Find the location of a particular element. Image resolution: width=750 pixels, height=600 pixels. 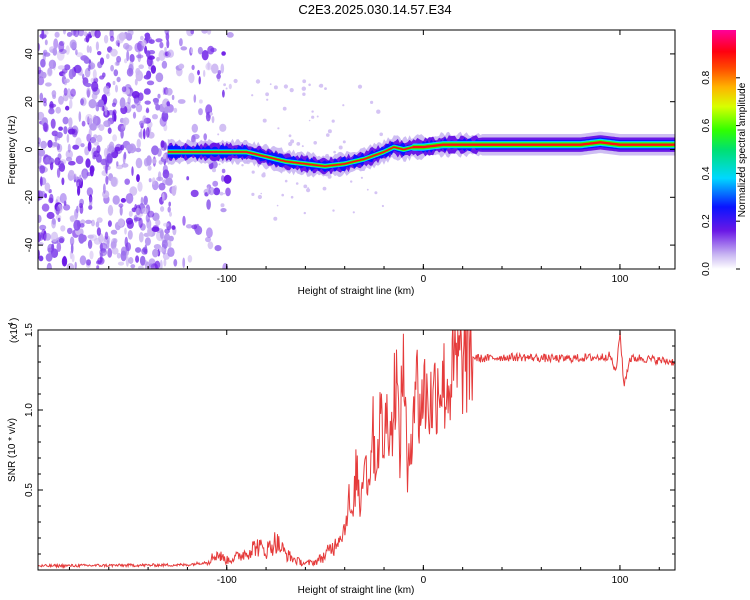

spectrogram-y-tick-label: 0 is located at coordinates (29, 149).